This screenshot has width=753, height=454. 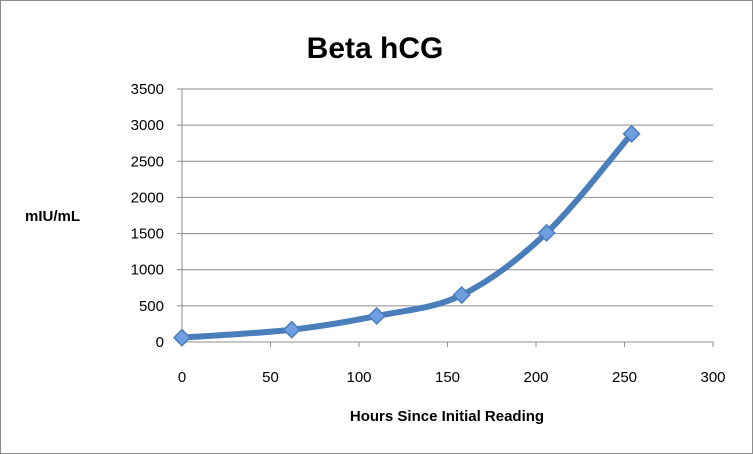 What do you see at coordinates (147, 161) in the screenshot?
I see `y-tick-label: 2500` at bounding box center [147, 161].